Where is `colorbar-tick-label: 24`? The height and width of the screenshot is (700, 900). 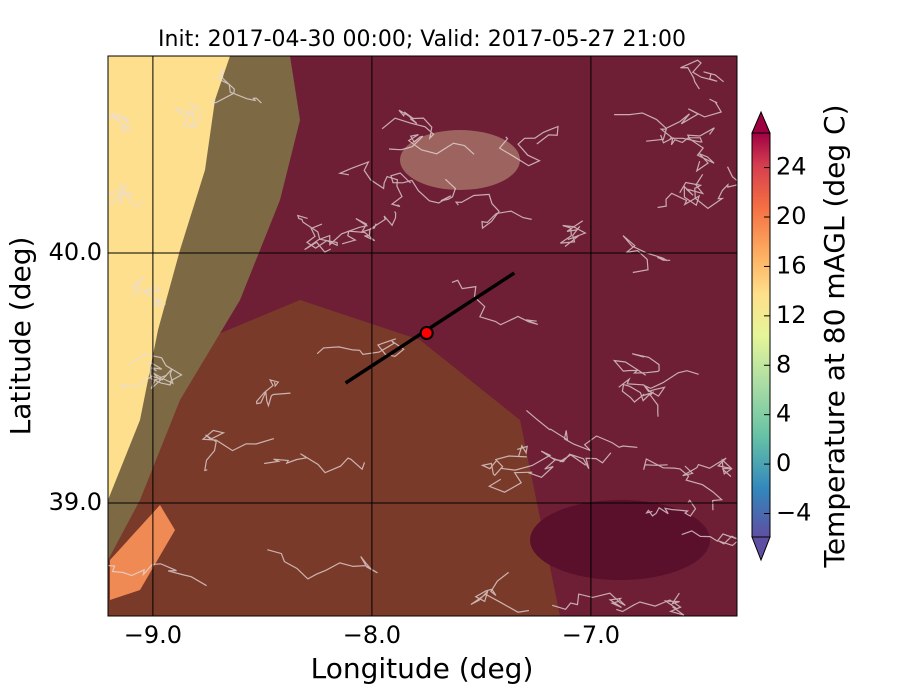 colorbar-tick-label: 24 is located at coordinates (791, 167).